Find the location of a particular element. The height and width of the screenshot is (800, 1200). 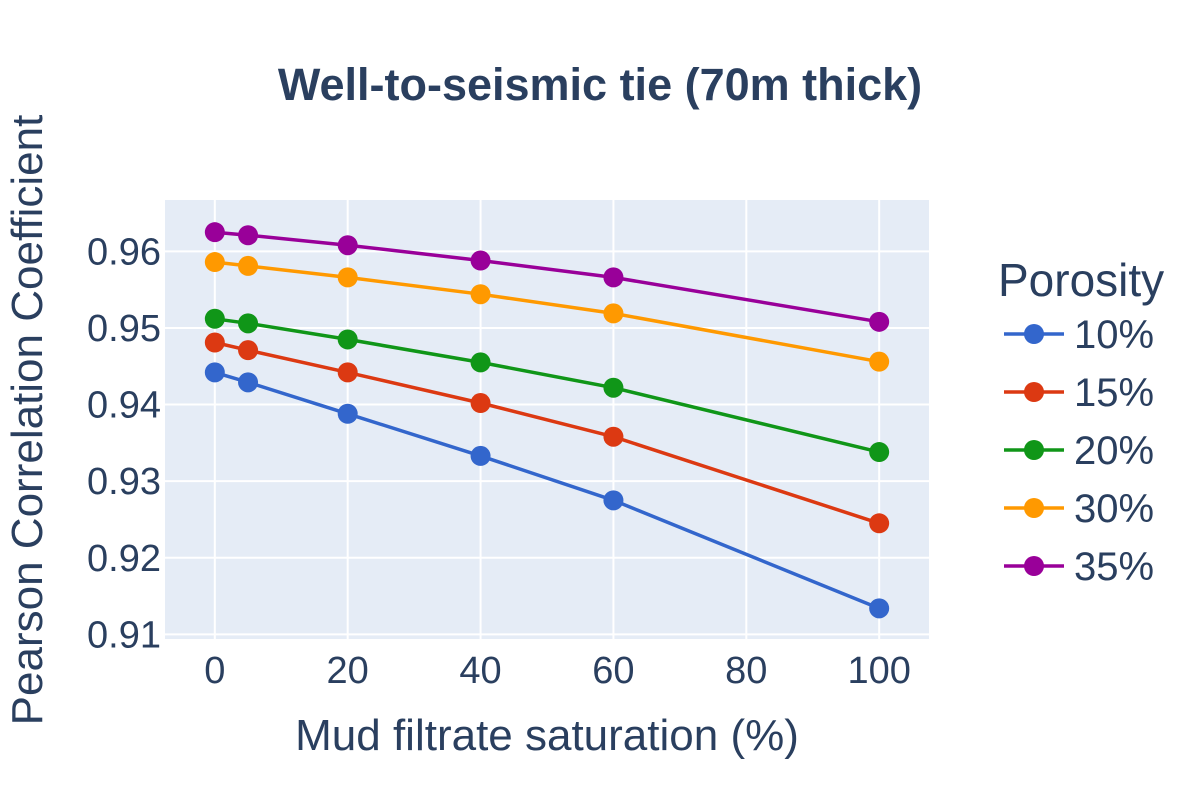

y-tick-label: 0.91 is located at coordinates (124, 635).